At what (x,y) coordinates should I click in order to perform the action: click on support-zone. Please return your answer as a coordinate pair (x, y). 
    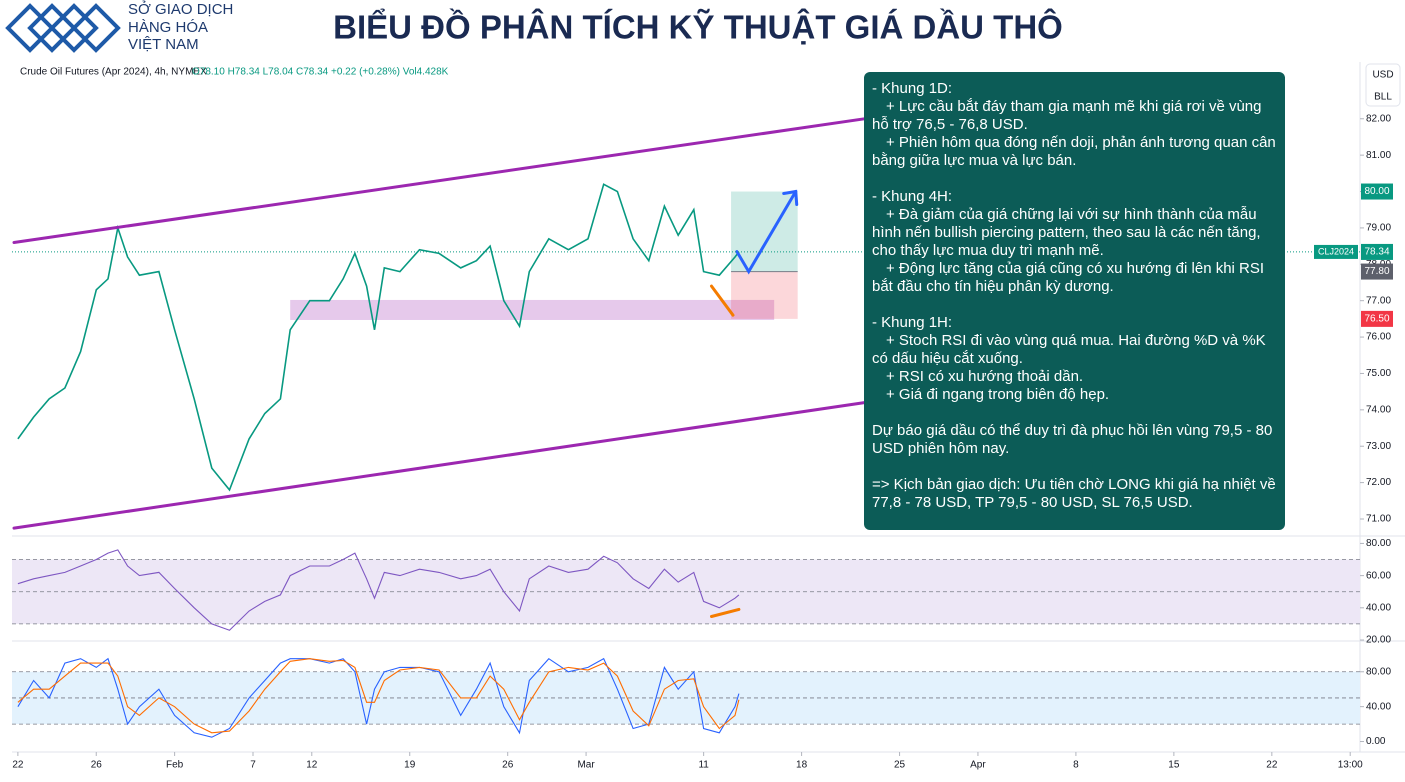
    Looking at the image, I should click on (532, 309).